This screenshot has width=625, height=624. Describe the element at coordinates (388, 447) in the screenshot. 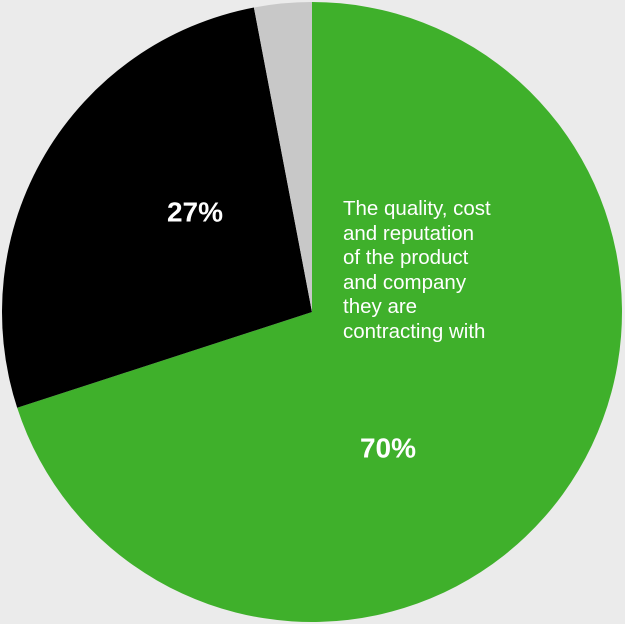

I see `slice-green-label: 70%` at that location.